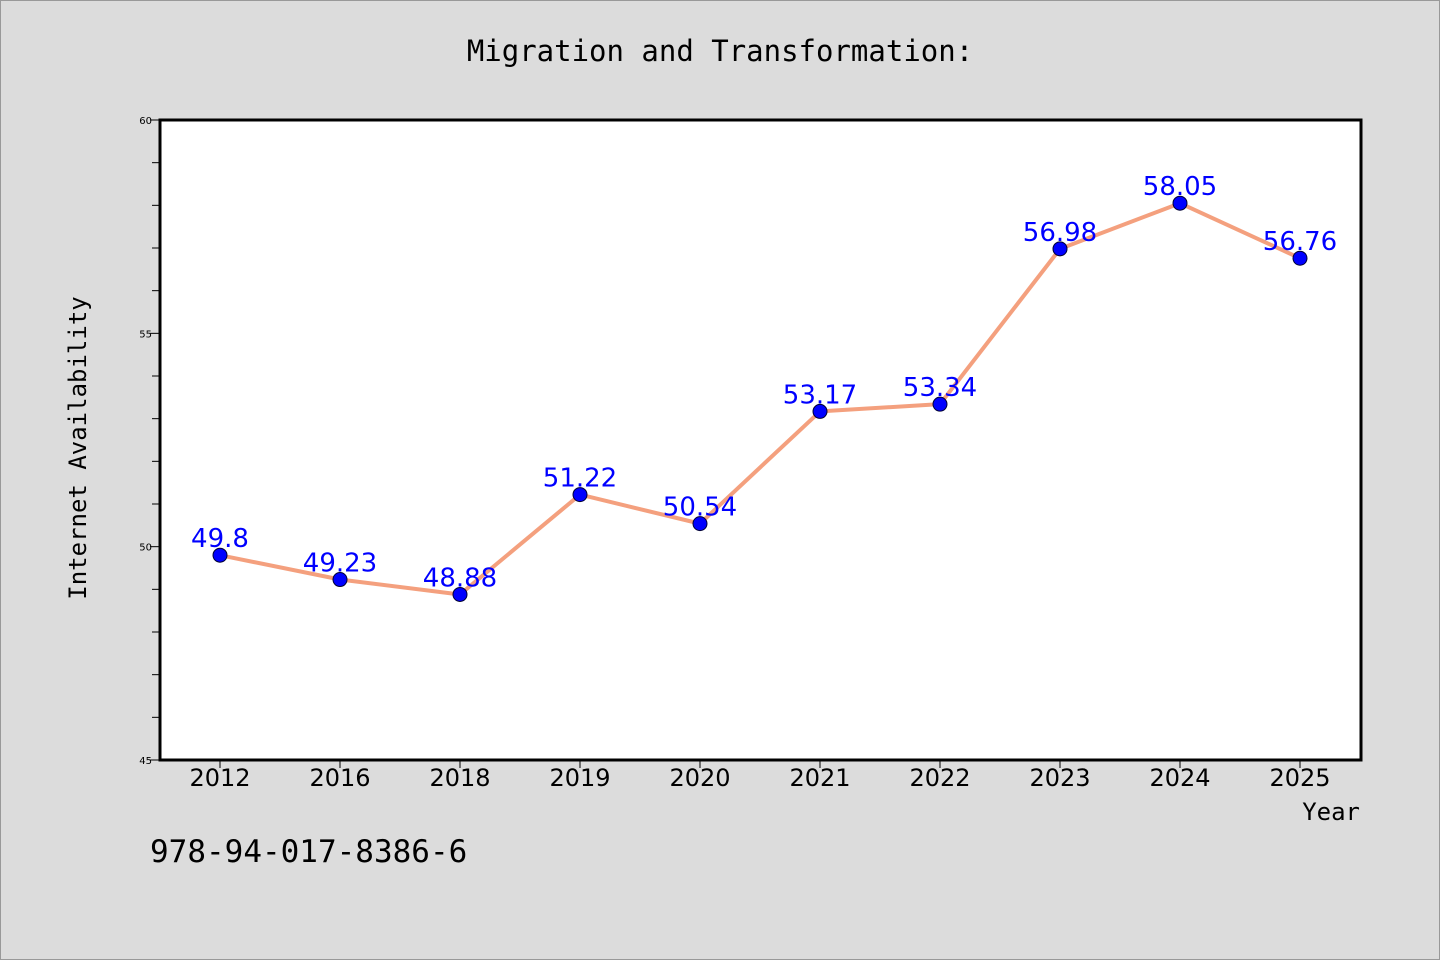 This screenshot has height=960, width=1440. Describe the element at coordinates (1059, 778) in the screenshot. I see `x-tick-label: 2023` at that location.